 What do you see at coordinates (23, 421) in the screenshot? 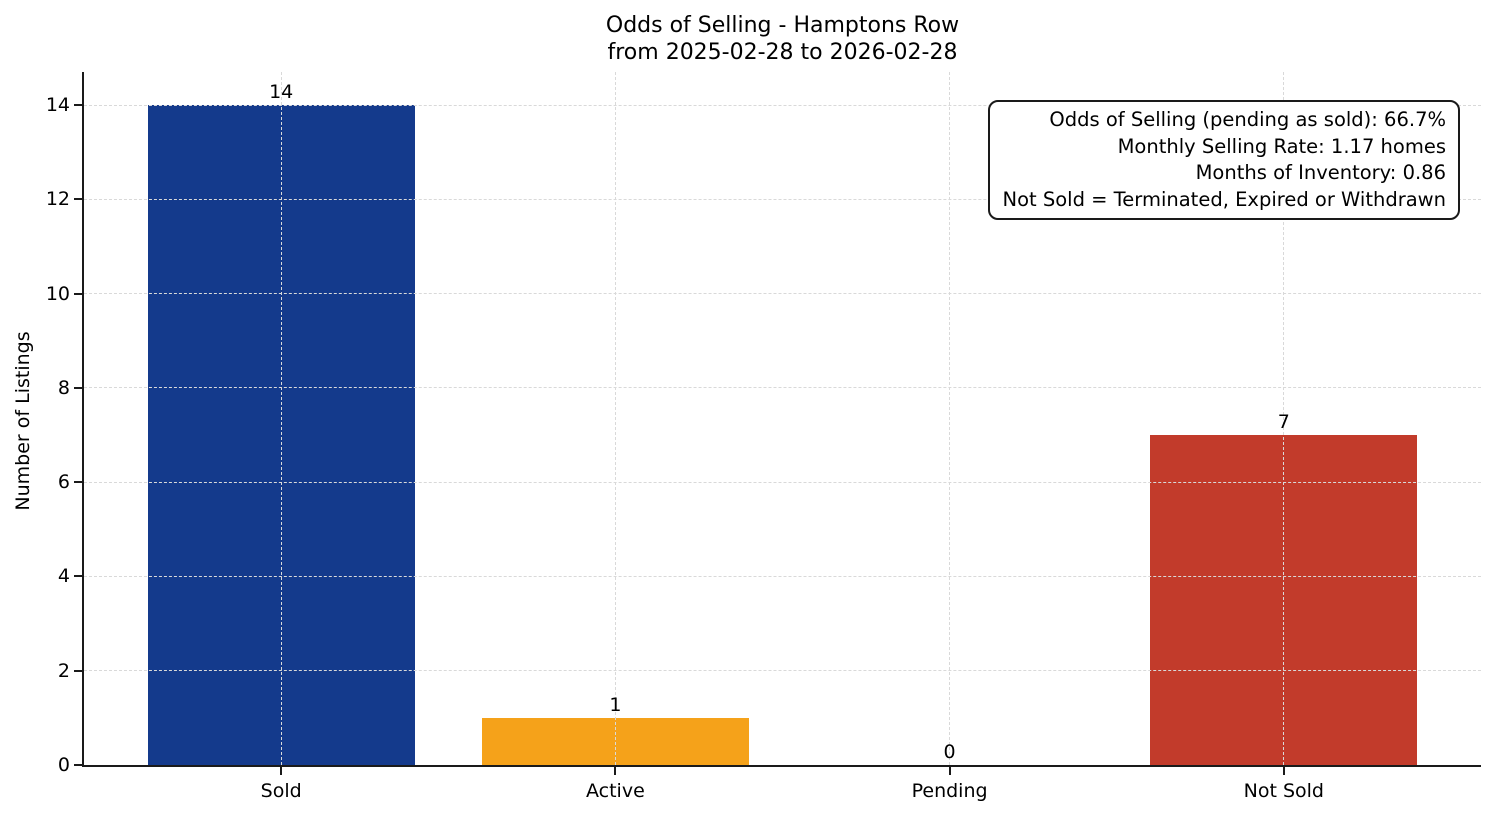
I see `y-axis-label: Number of Listings` at bounding box center [23, 421].